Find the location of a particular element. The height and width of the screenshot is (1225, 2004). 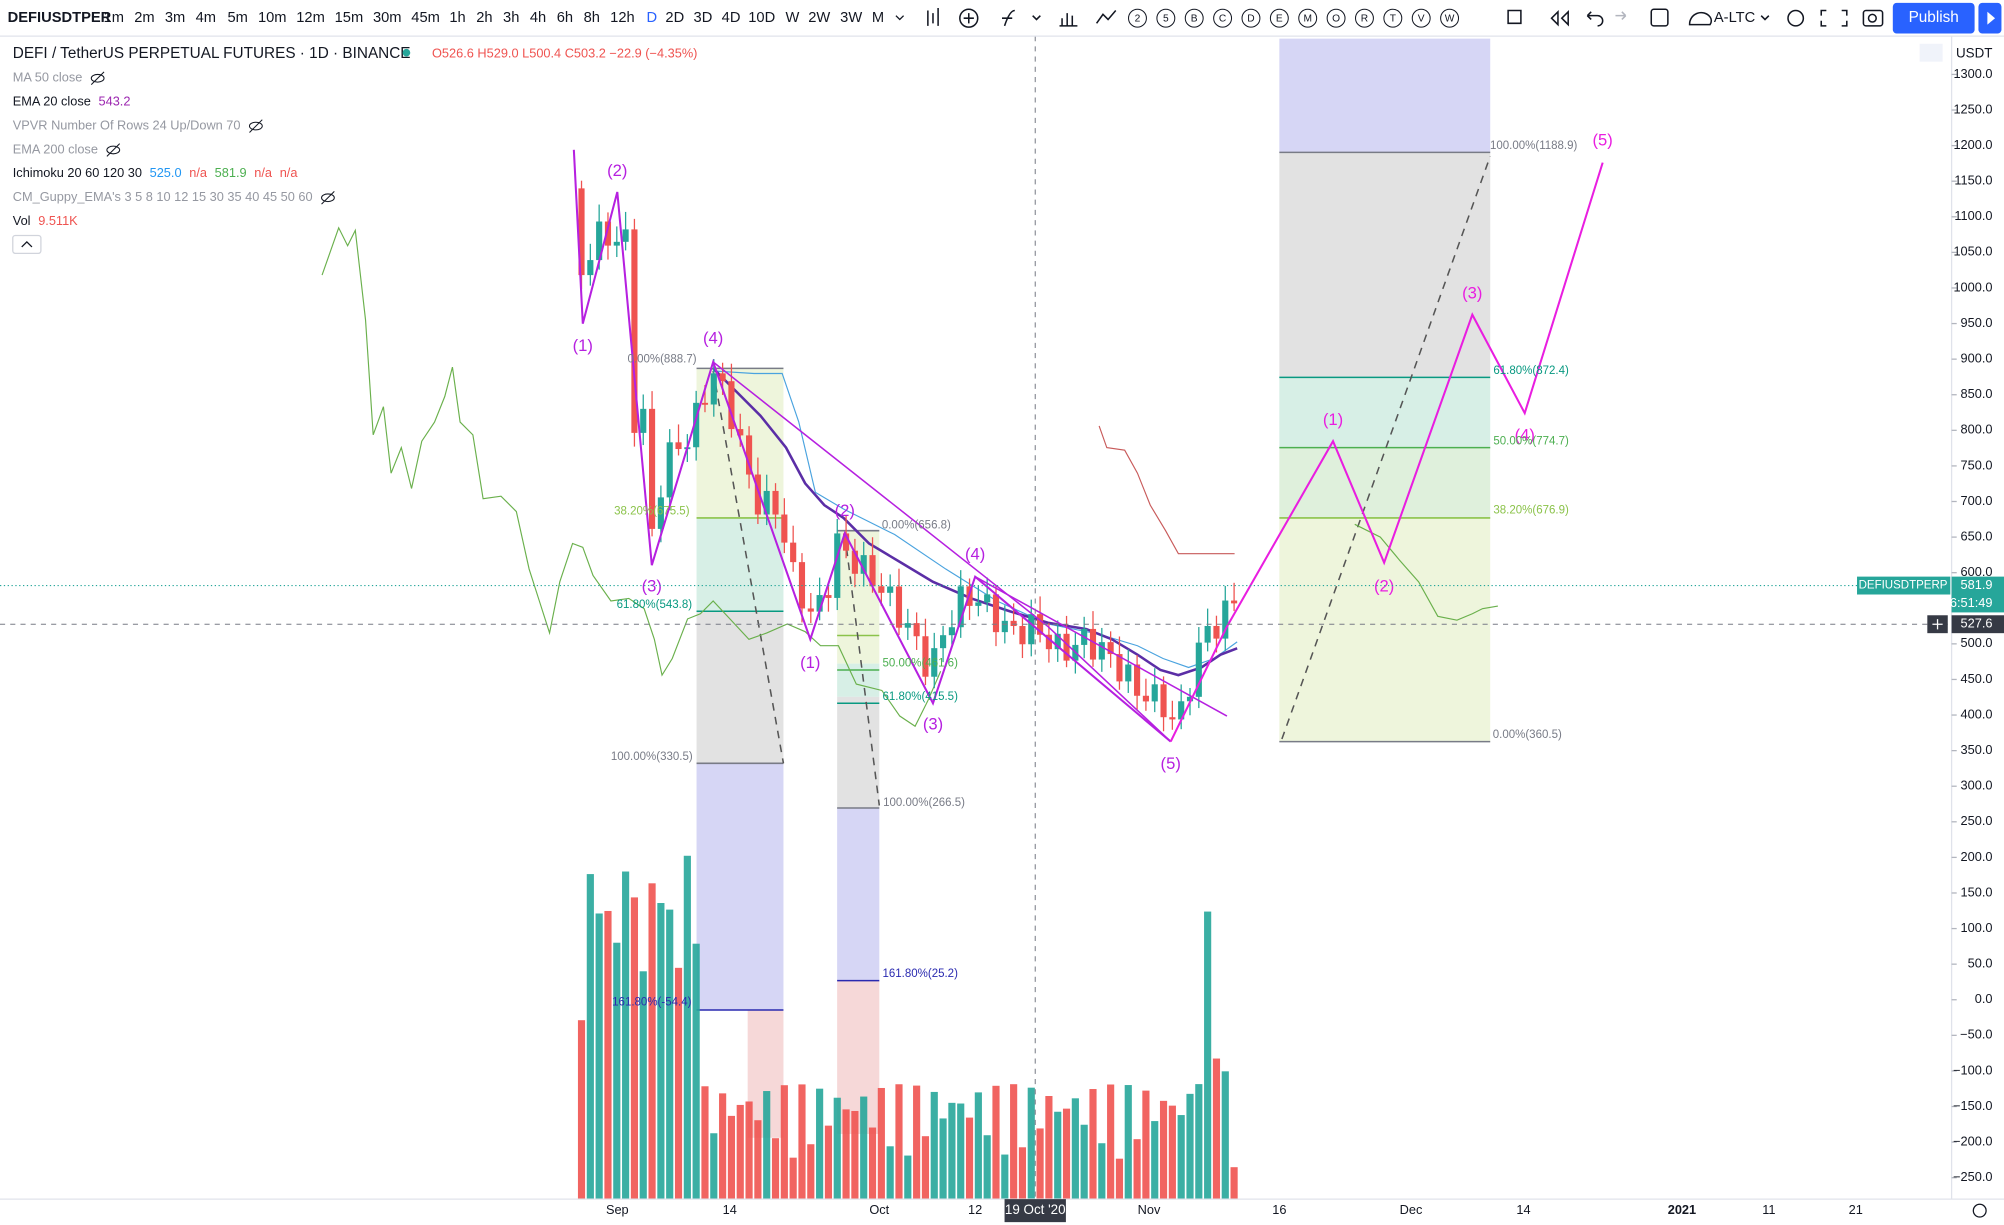

crosshair-plus-sign is located at coordinates (1937, 624).